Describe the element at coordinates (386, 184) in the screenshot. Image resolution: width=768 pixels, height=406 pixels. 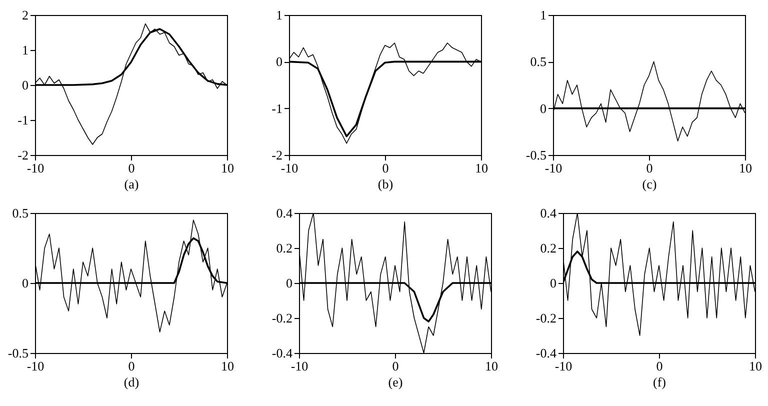
I see `x-axis-title: (b)` at that location.